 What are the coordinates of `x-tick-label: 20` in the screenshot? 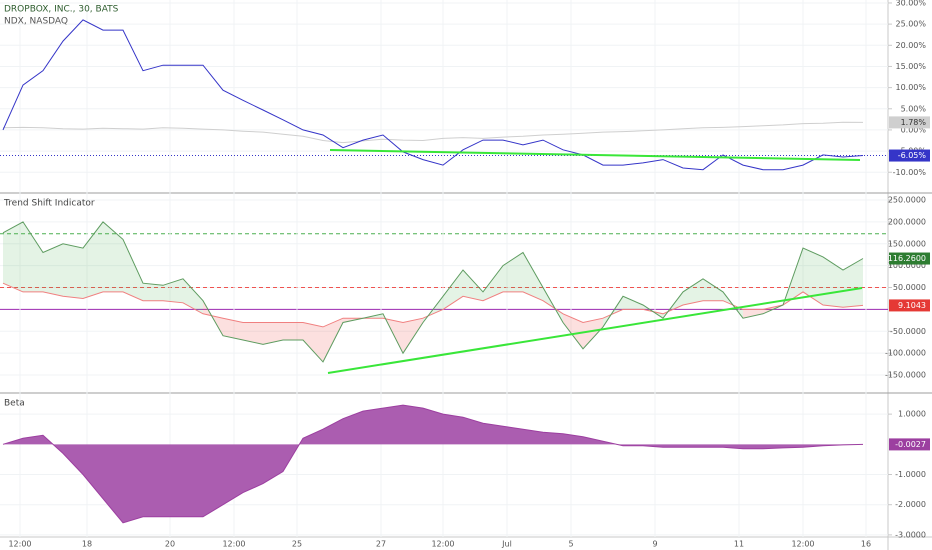 It's located at (170, 544).